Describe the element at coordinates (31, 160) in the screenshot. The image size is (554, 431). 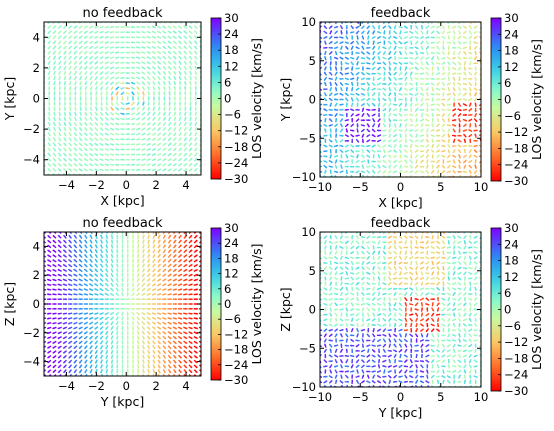
I see `y-tick-label: −4` at that location.